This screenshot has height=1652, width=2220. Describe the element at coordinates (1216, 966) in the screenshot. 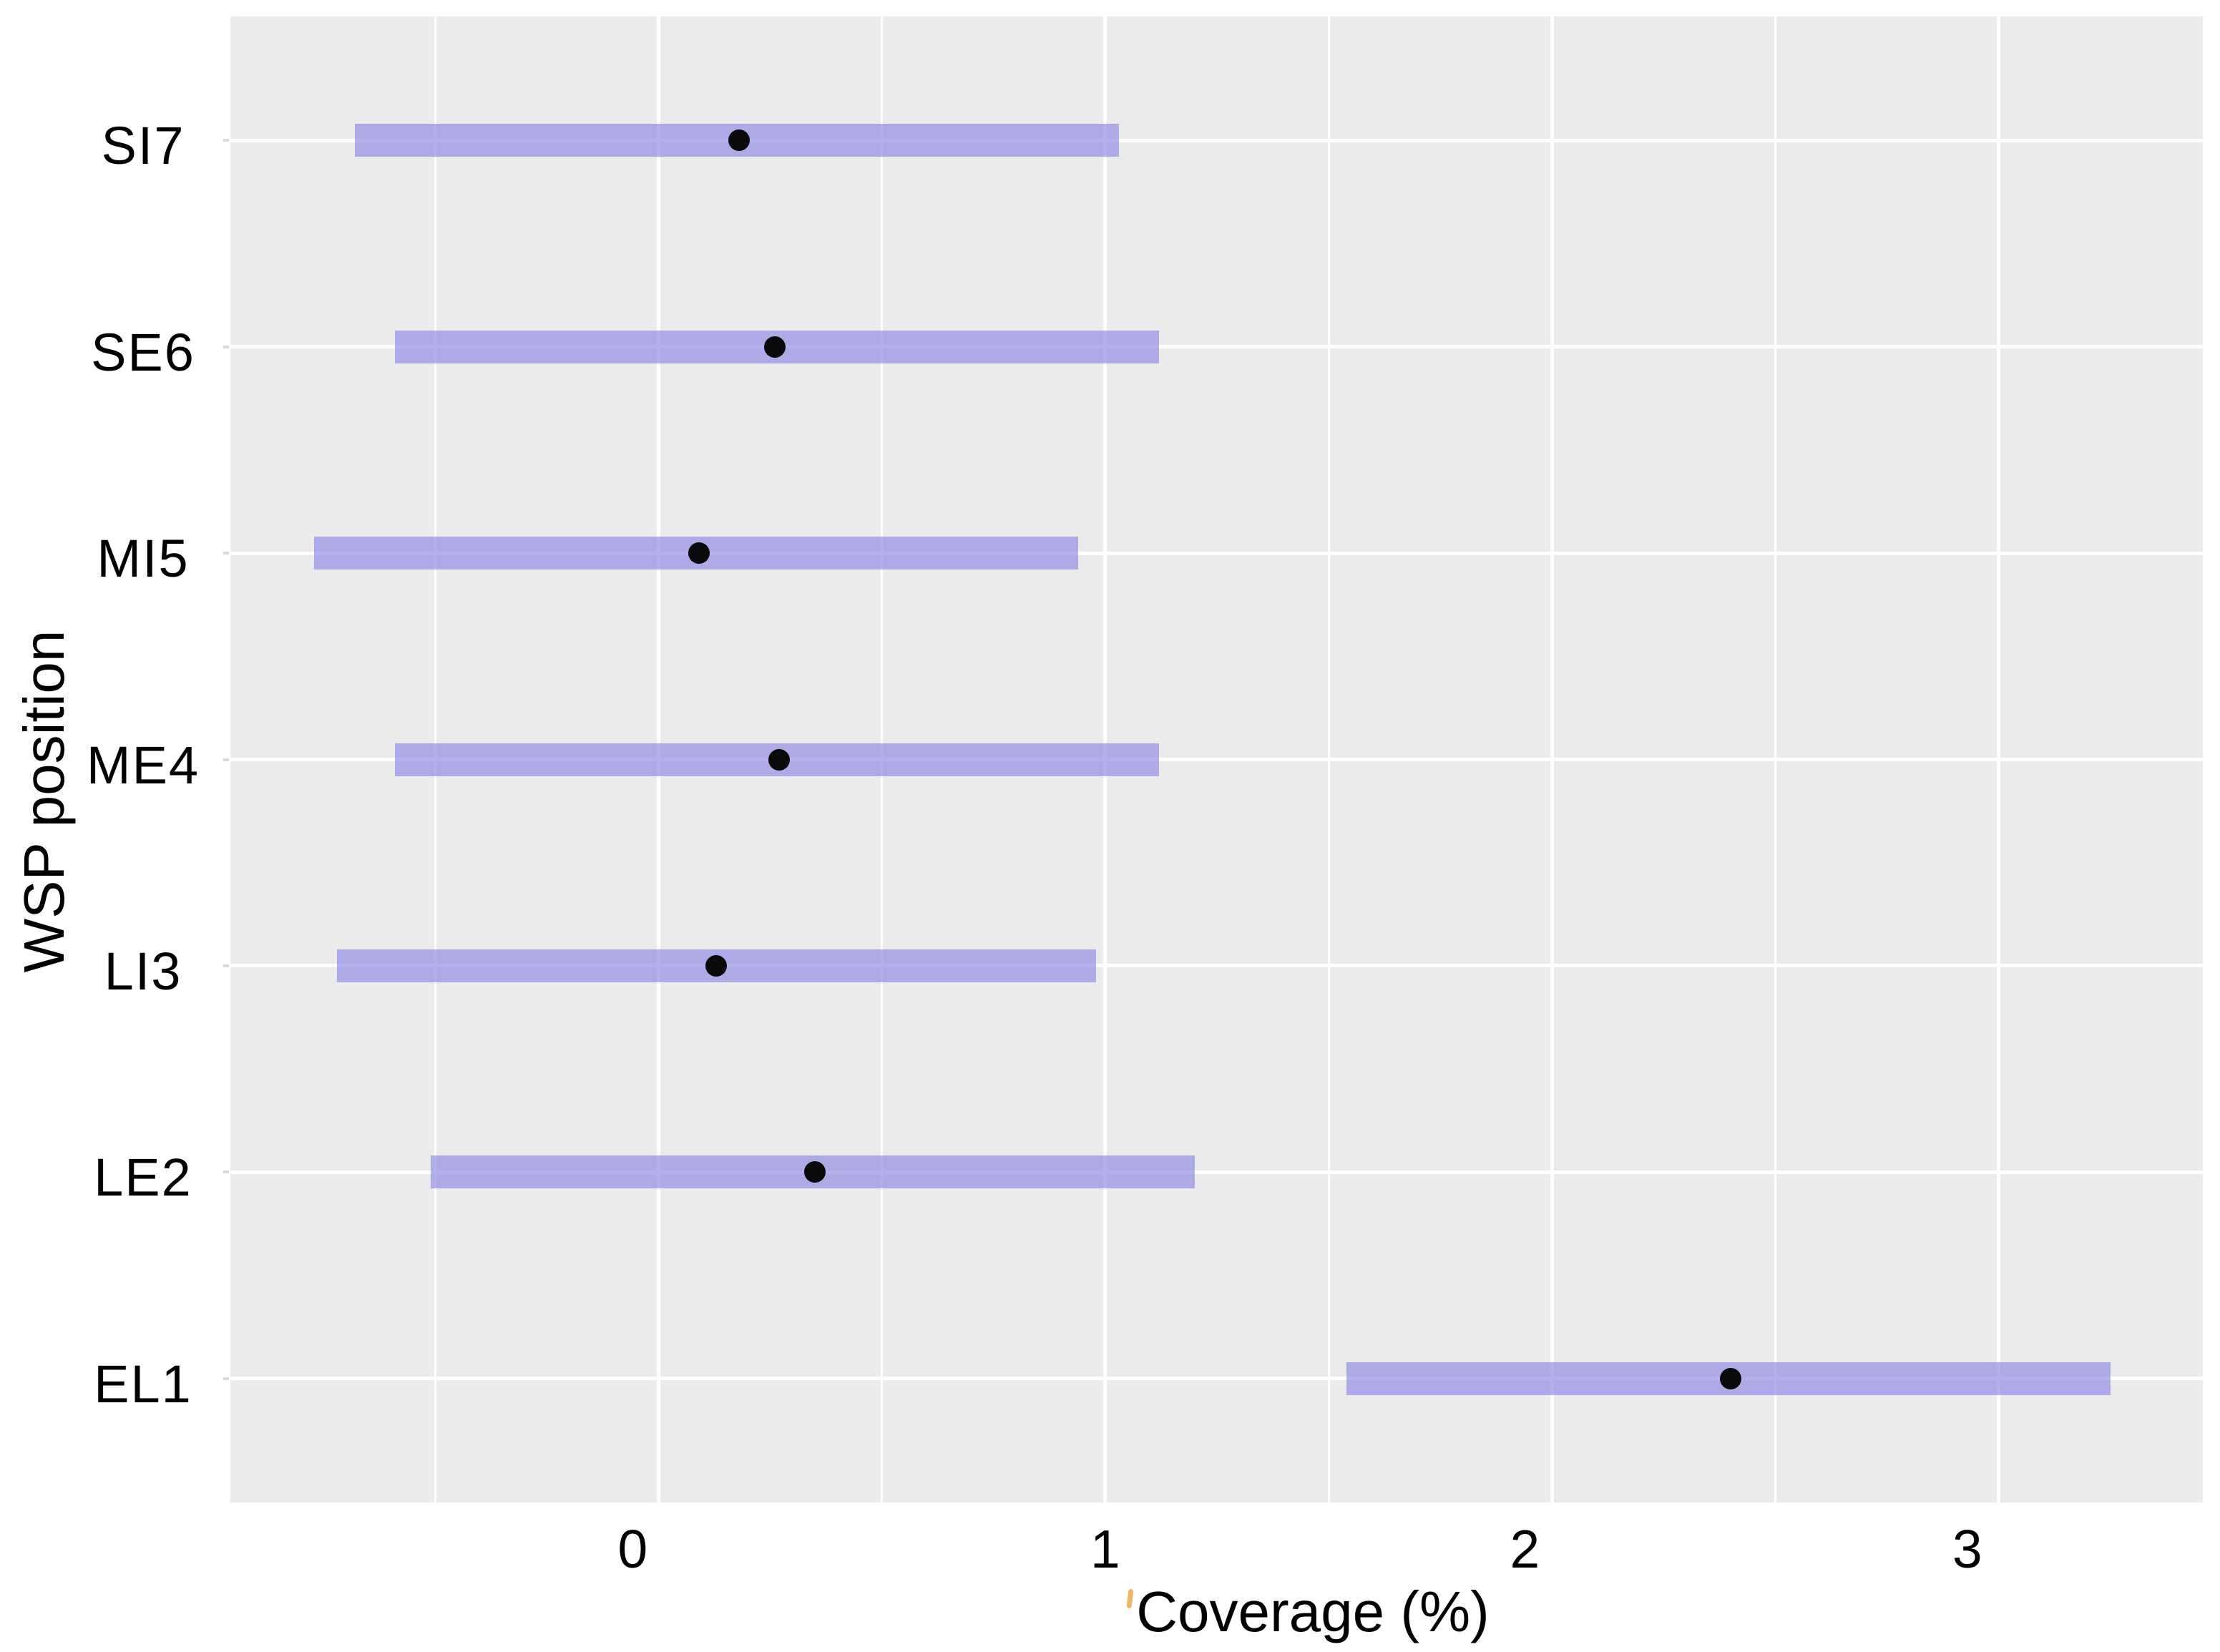

I see `row-gridline-LI3` at that location.